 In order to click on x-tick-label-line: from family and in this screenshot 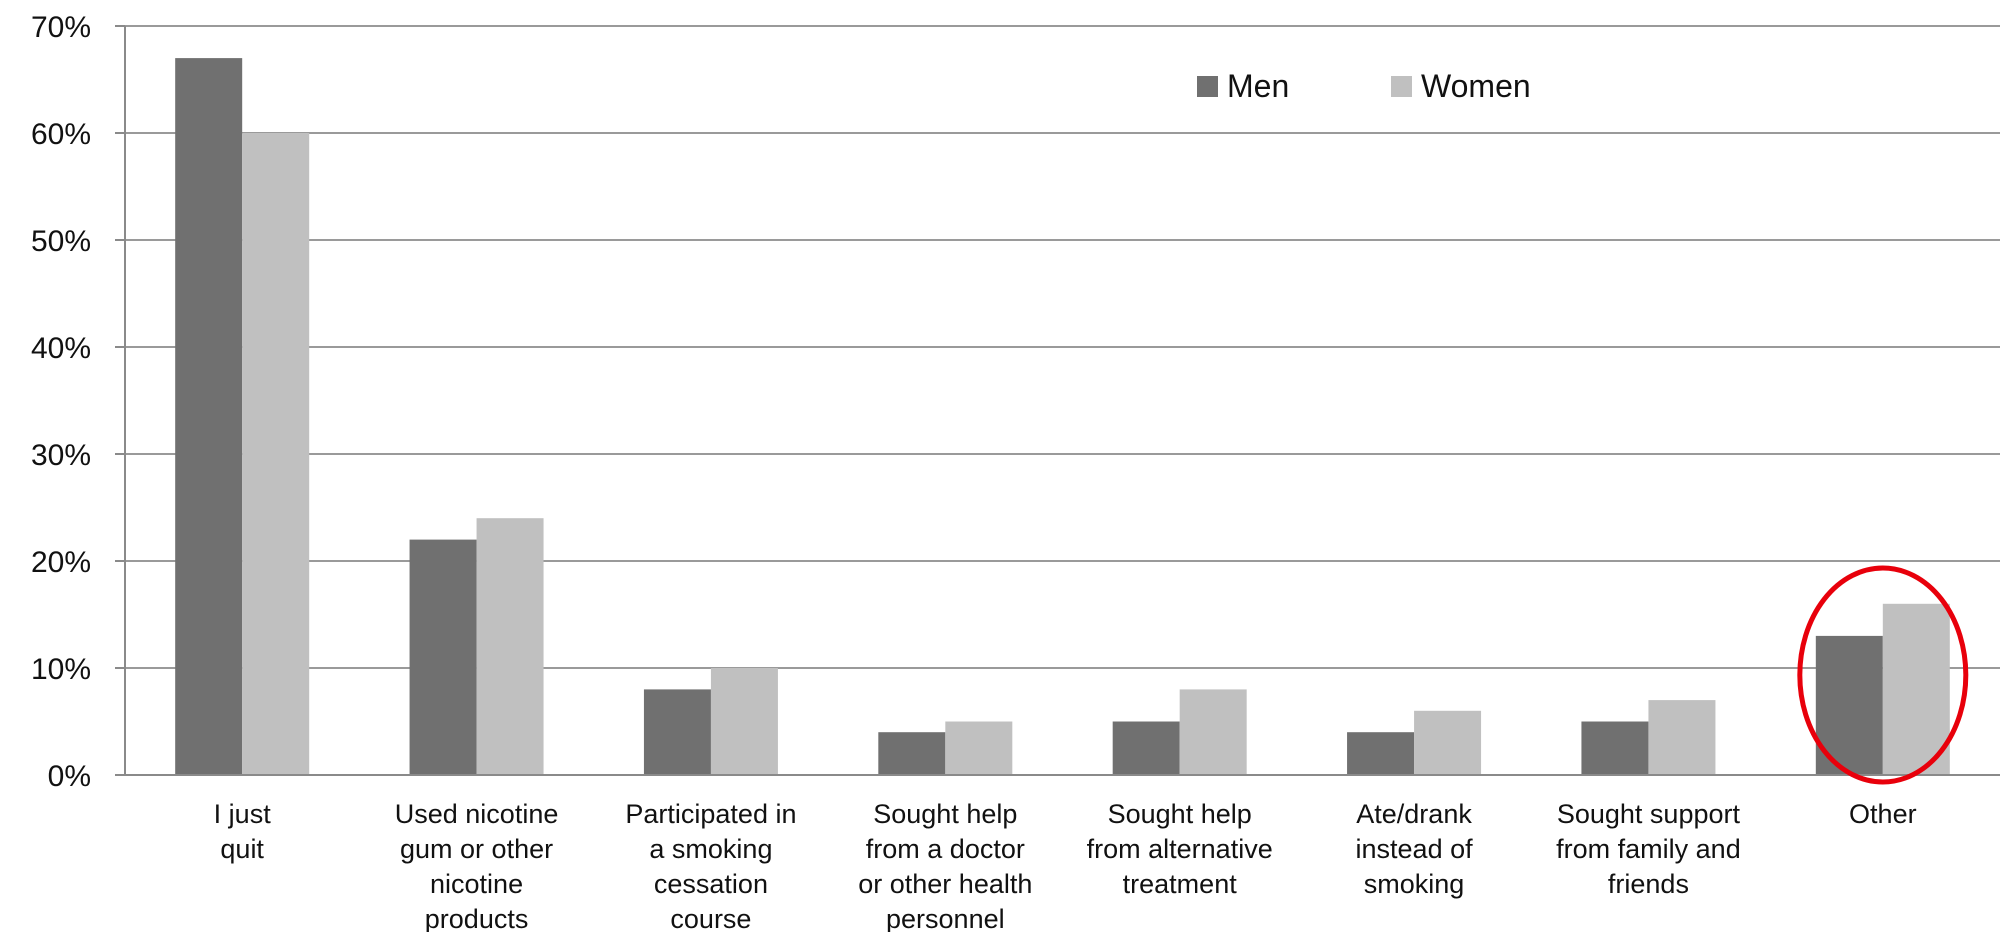, I will do `click(1648, 849)`.